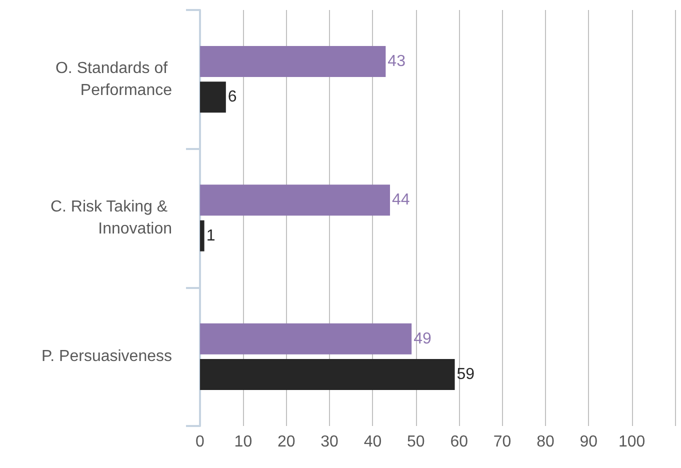 Image resolution: width=681 pixels, height=468 pixels. What do you see at coordinates (111, 218) in the screenshot?
I see `y-tick-label: C. Risk Taking & Innovation` at bounding box center [111, 218].